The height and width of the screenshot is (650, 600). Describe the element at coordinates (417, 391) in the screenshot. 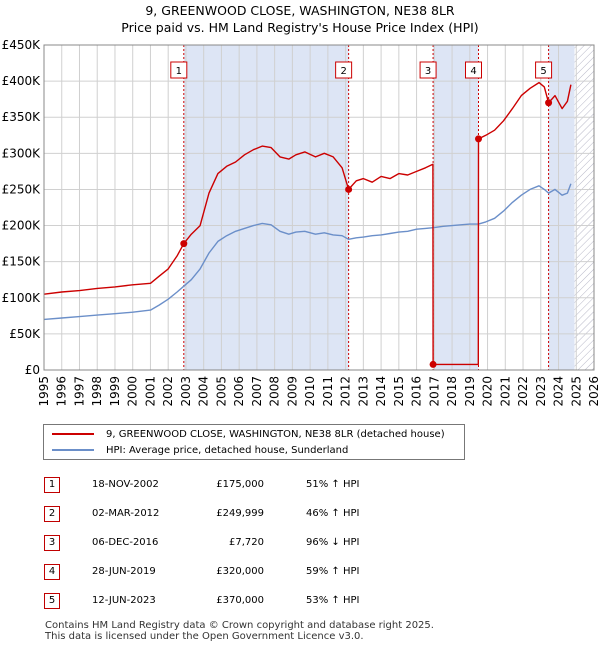

I see `x-tick-label: 2016` at that location.